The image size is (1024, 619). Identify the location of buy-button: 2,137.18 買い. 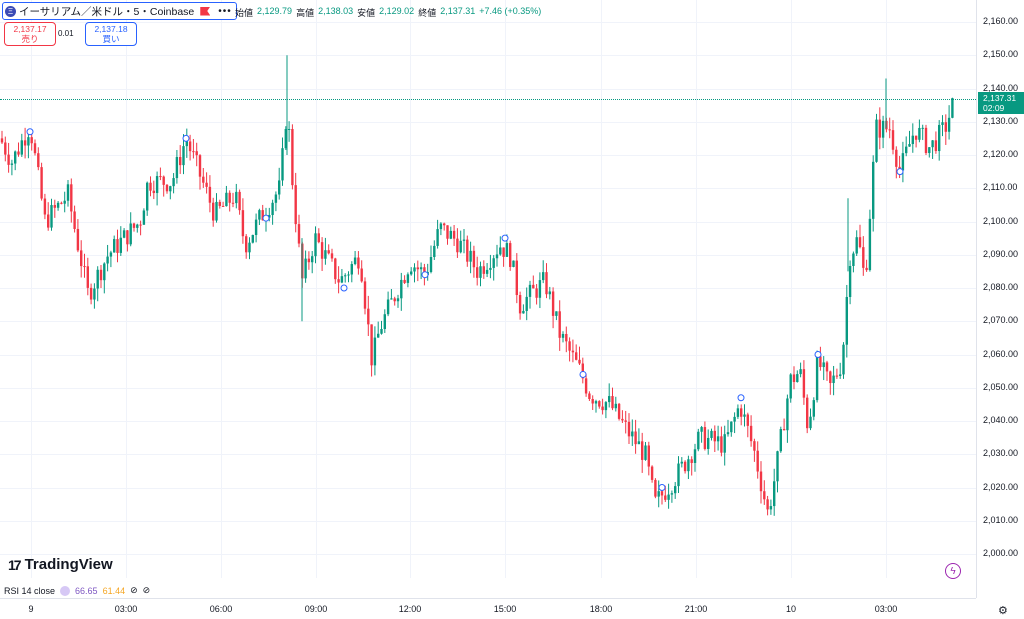
(111, 34).